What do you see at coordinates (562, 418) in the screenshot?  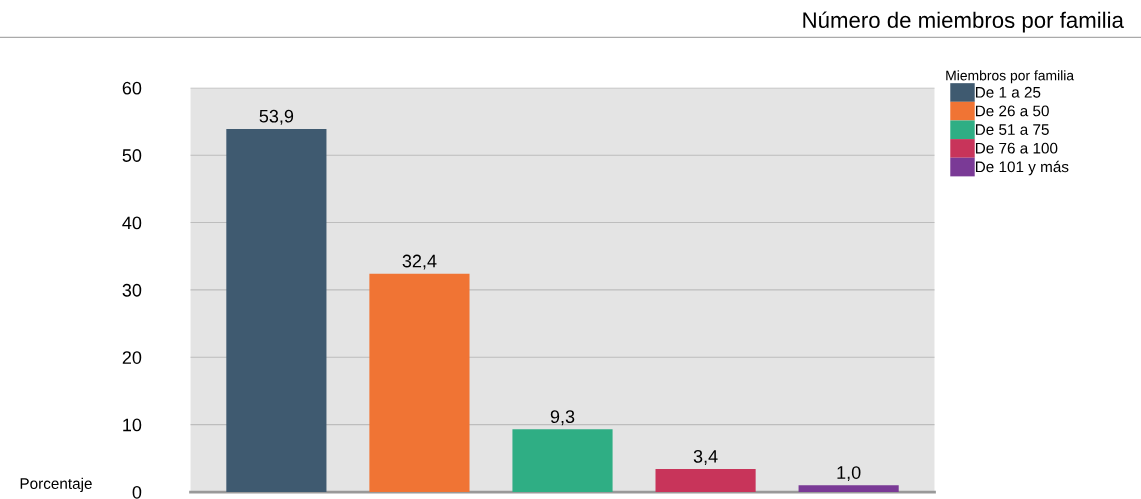 I see `data-label: 9,3` at bounding box center [562, 418].